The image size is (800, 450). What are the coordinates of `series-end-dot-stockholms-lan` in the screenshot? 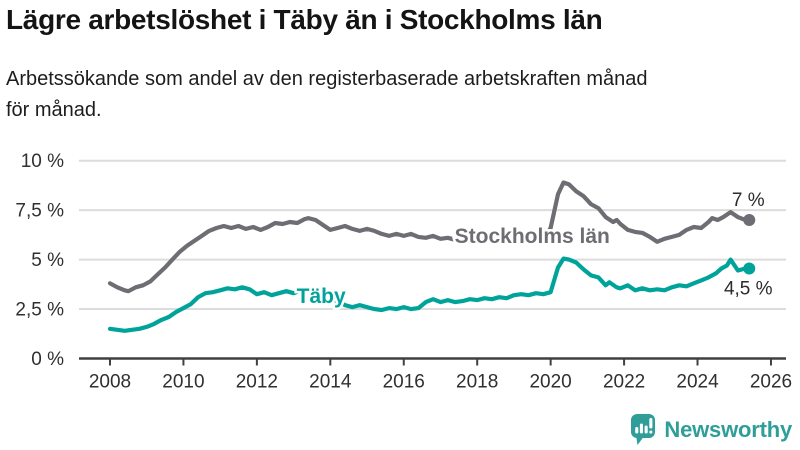 It's located at (749, 220).